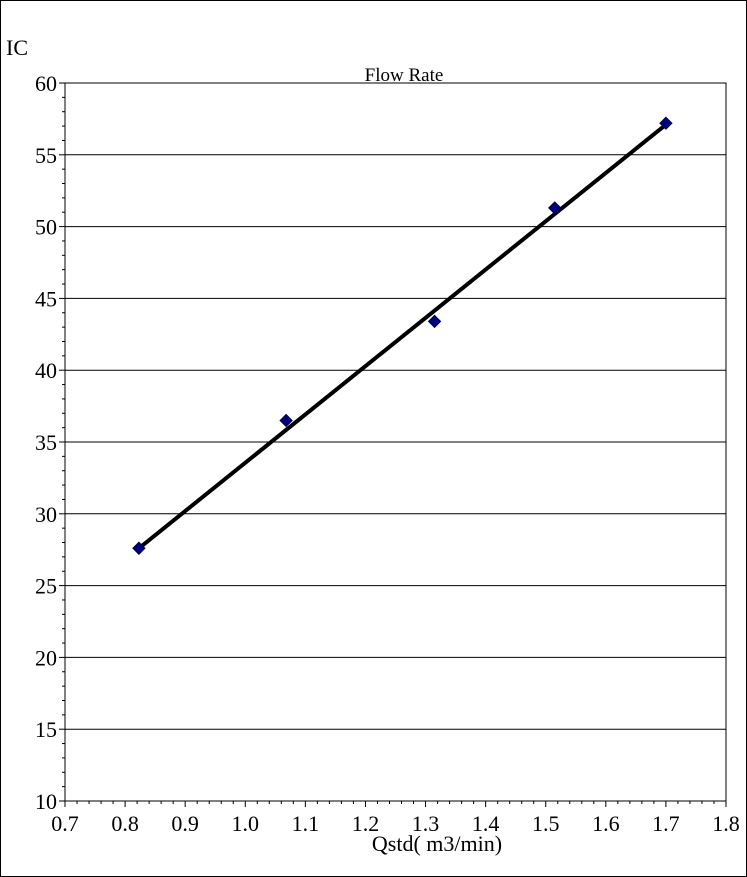 This screenshot has height=877, width=747. I want to click on y-ticks: 10 15 20 25 30 35 40 45 50 55 60, so click(50, 442).